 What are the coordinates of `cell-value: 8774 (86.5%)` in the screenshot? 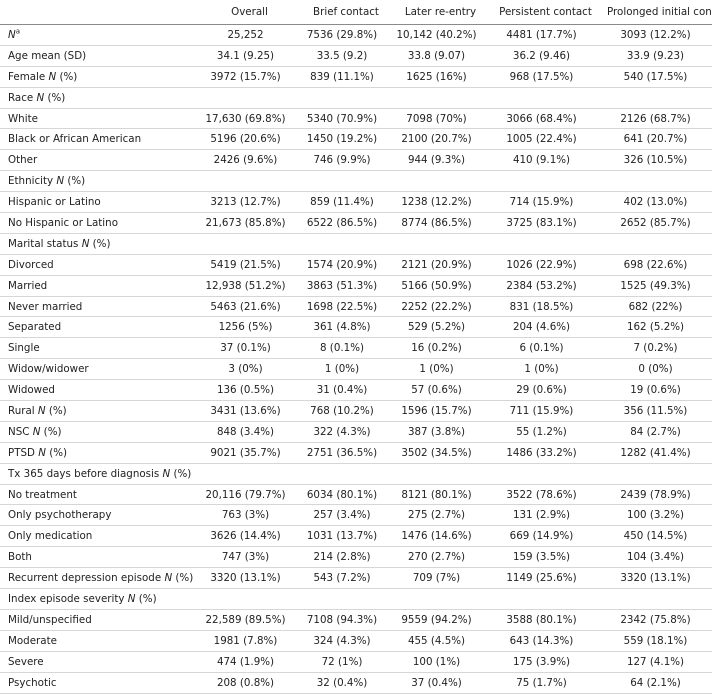 It's located at (436, 222).